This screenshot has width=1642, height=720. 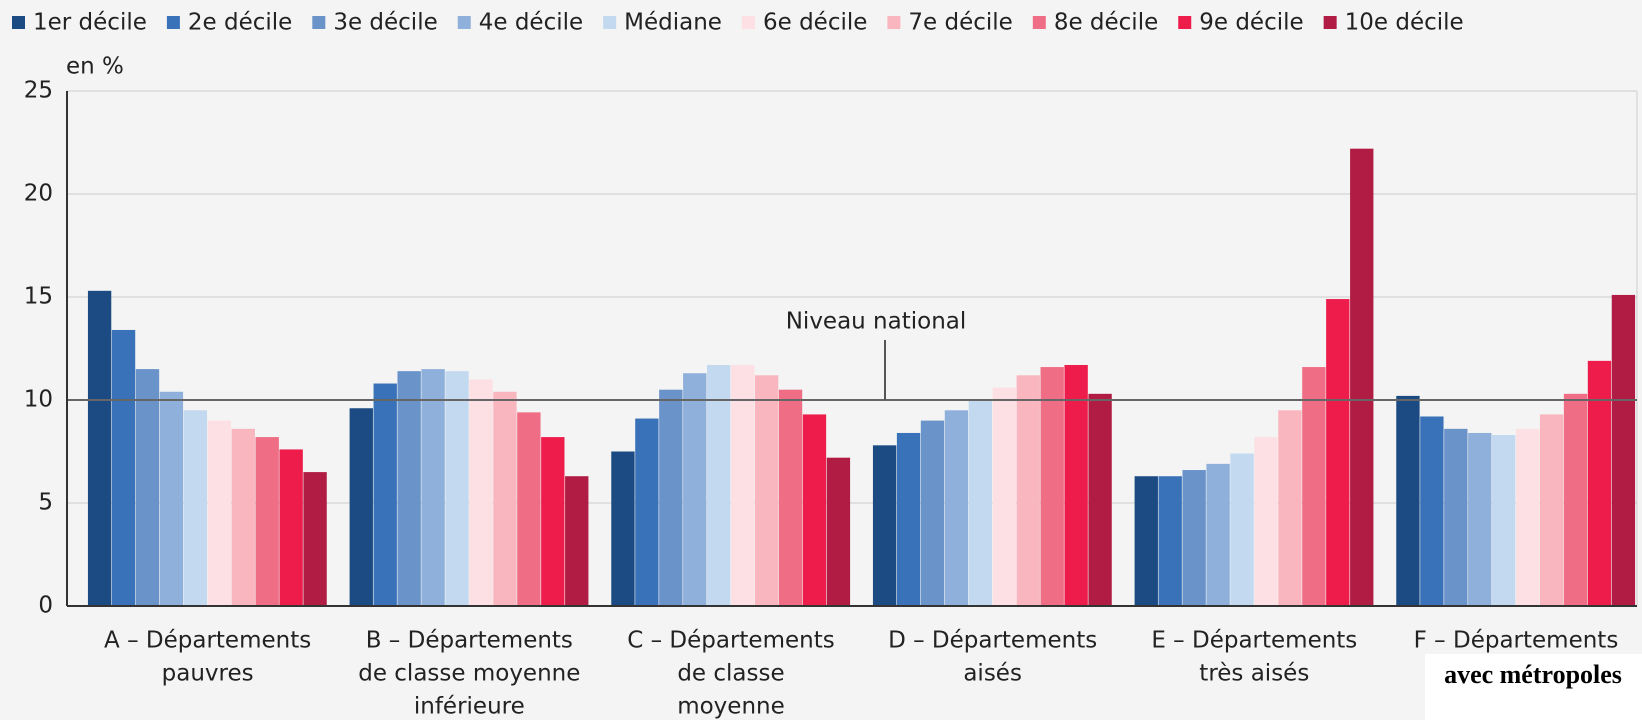 I want to click on x-tick-label: avec métropoles, so click(x=1533, y=674).